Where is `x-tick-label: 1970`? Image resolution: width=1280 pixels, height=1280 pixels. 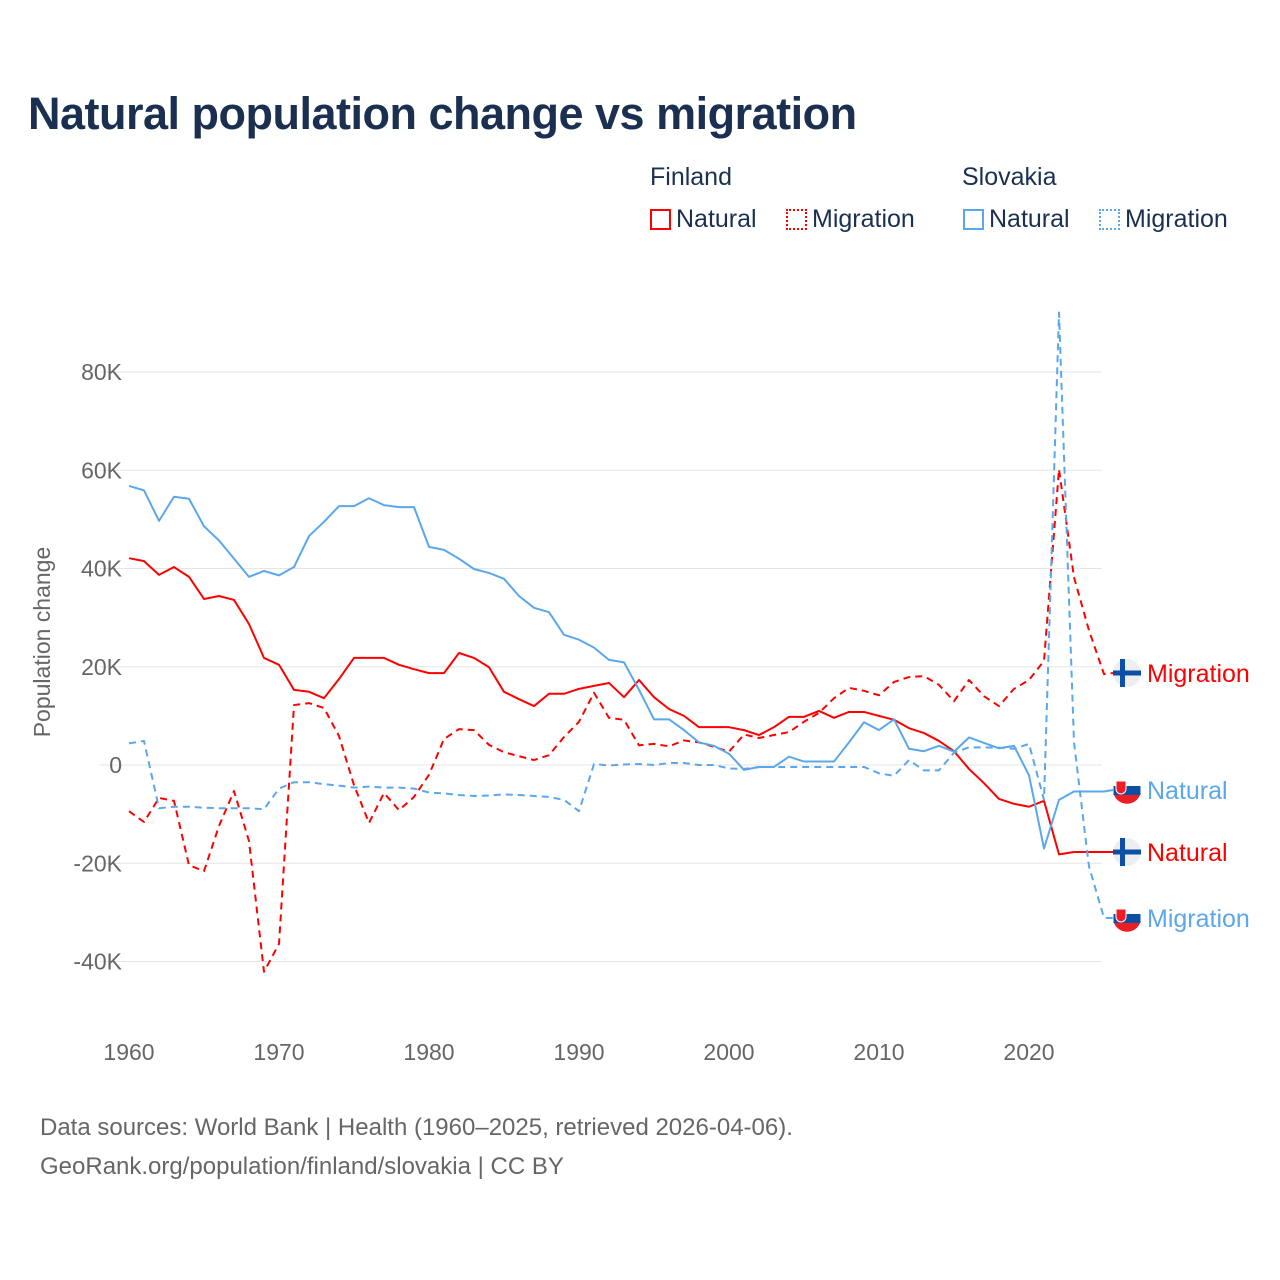
x-tick-label: 1970 is located at coordinates (278, 1052).